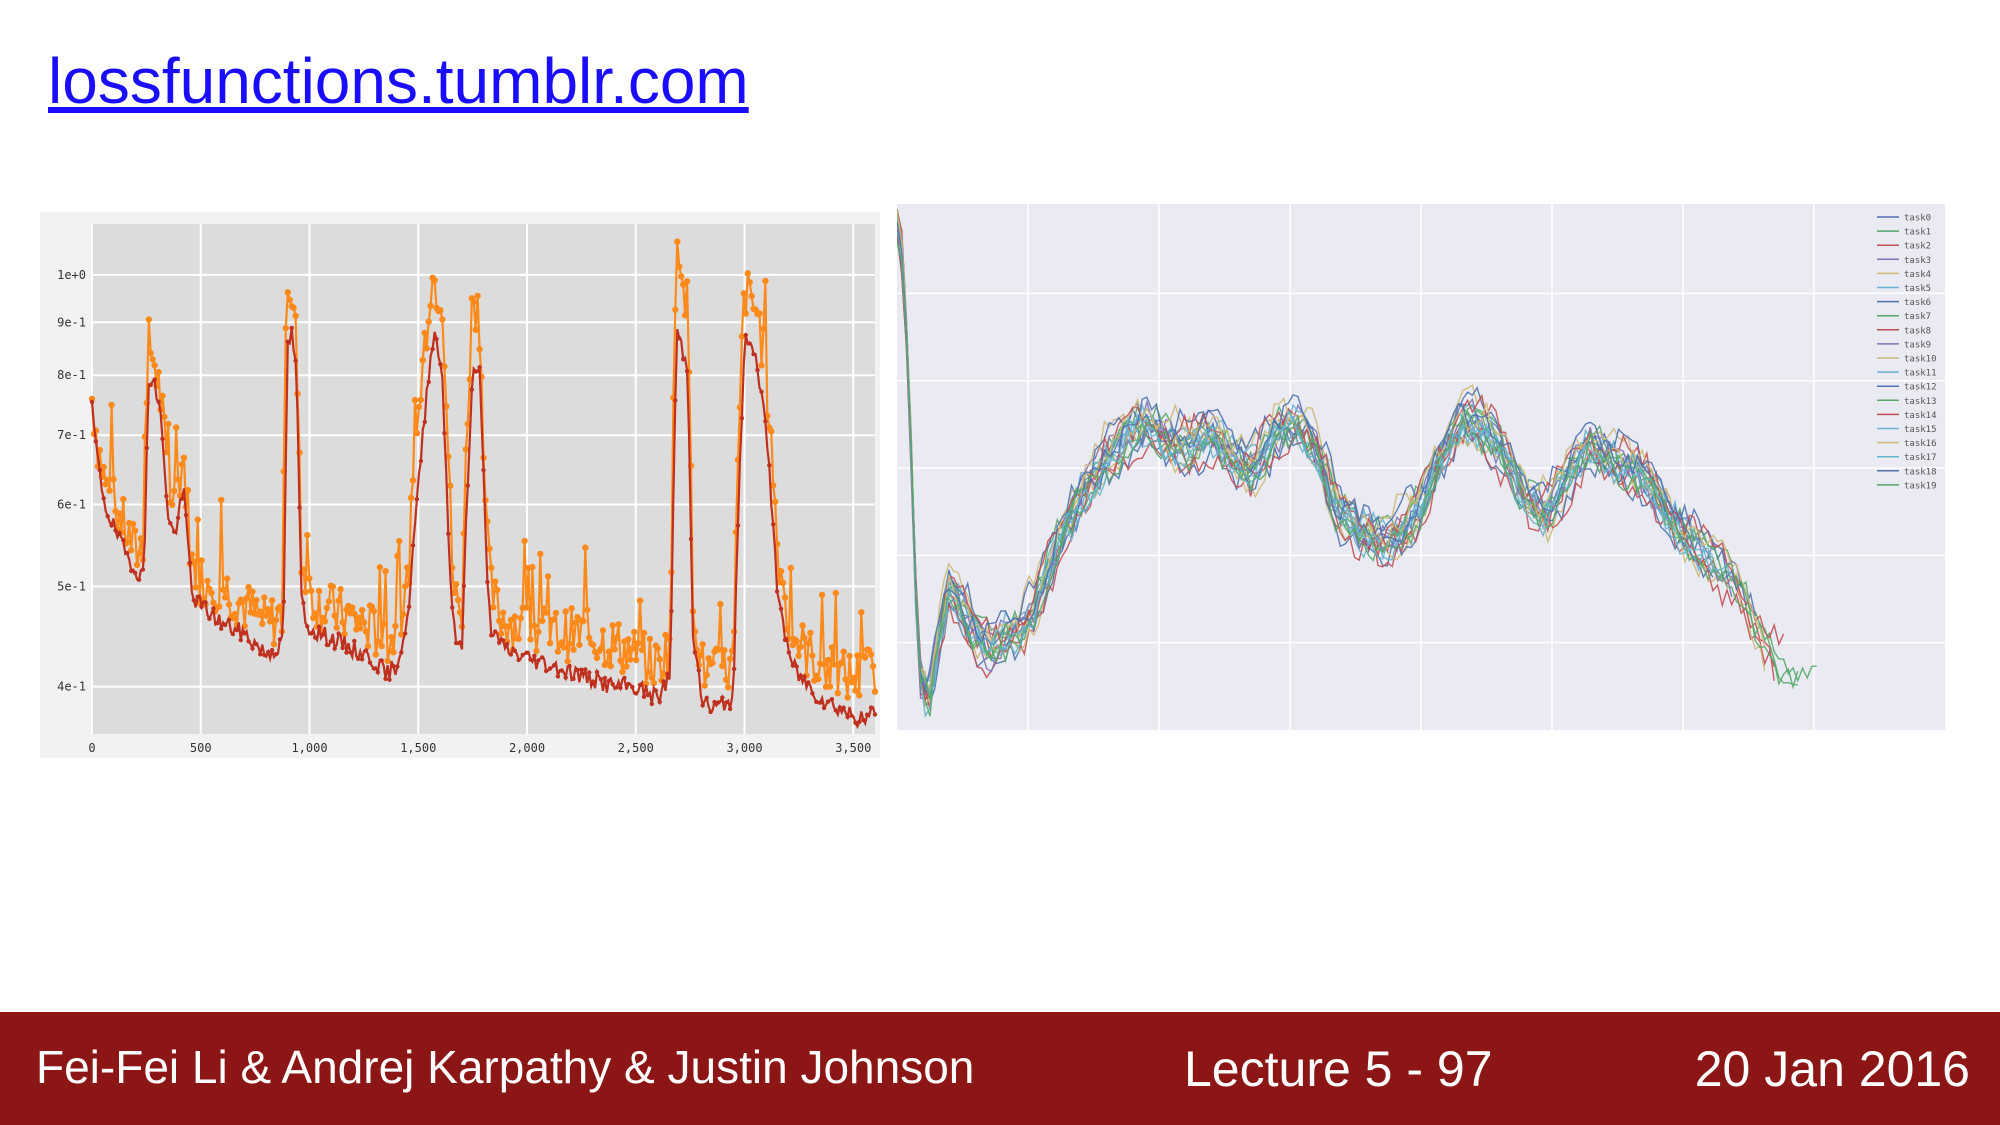  Describe the element at coordinates (1917, 247) in the screenshot. I see `legend-label: task2` at that location.